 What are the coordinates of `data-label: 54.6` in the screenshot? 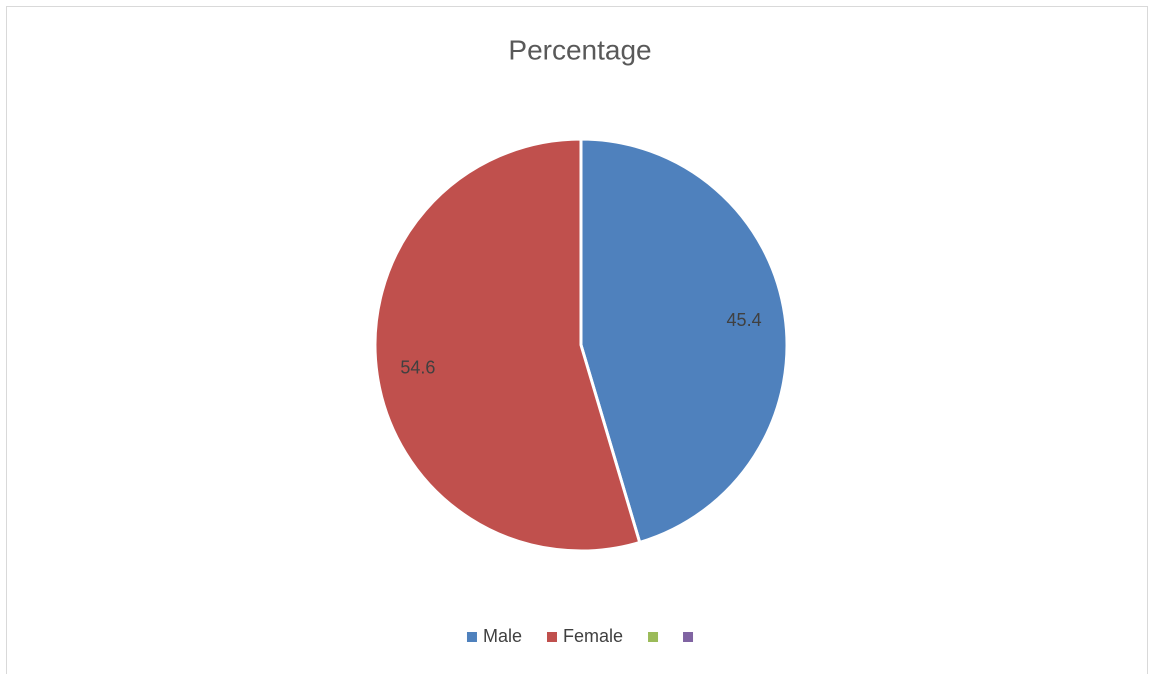 It's located at (417, 367).